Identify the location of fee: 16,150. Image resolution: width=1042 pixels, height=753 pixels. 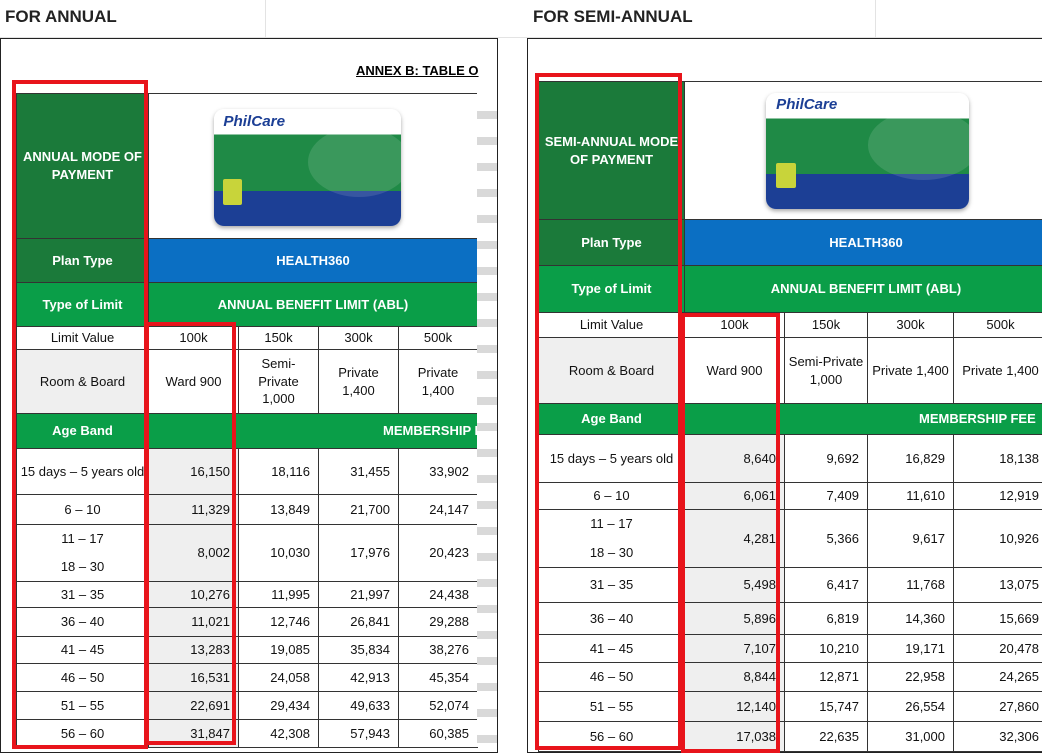
(193, 471).